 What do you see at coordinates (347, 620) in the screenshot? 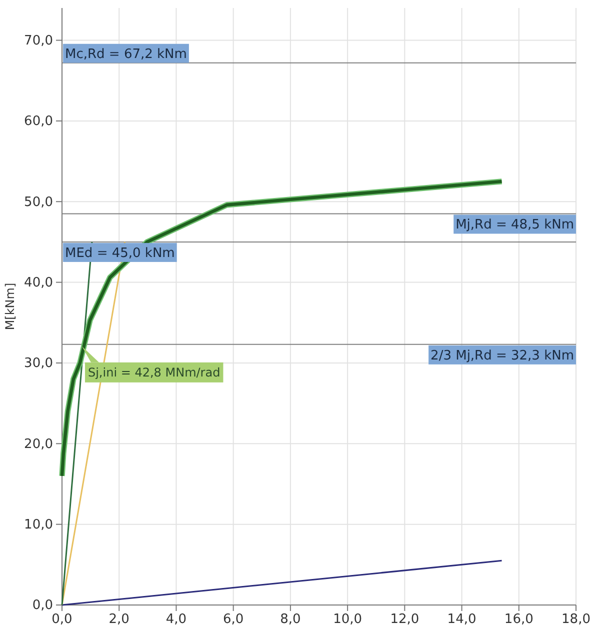
I see `x-tick-label: 10,0` at bounding box center [347, 620].